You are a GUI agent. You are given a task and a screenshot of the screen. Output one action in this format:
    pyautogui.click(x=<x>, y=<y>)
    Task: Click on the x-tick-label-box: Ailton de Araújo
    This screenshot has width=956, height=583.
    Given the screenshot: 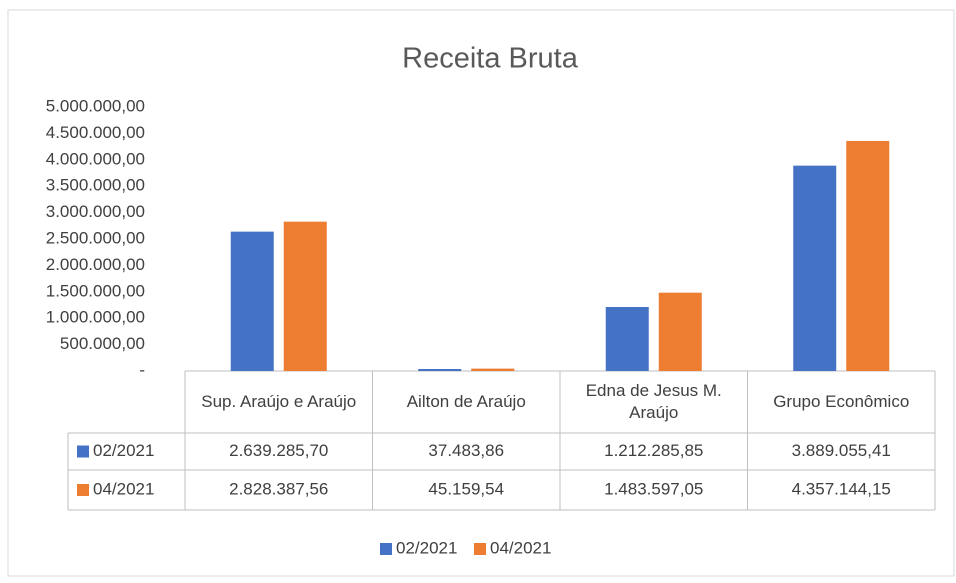 What is the action you would take?
    pyautogui.click(x=466, y=401)
    